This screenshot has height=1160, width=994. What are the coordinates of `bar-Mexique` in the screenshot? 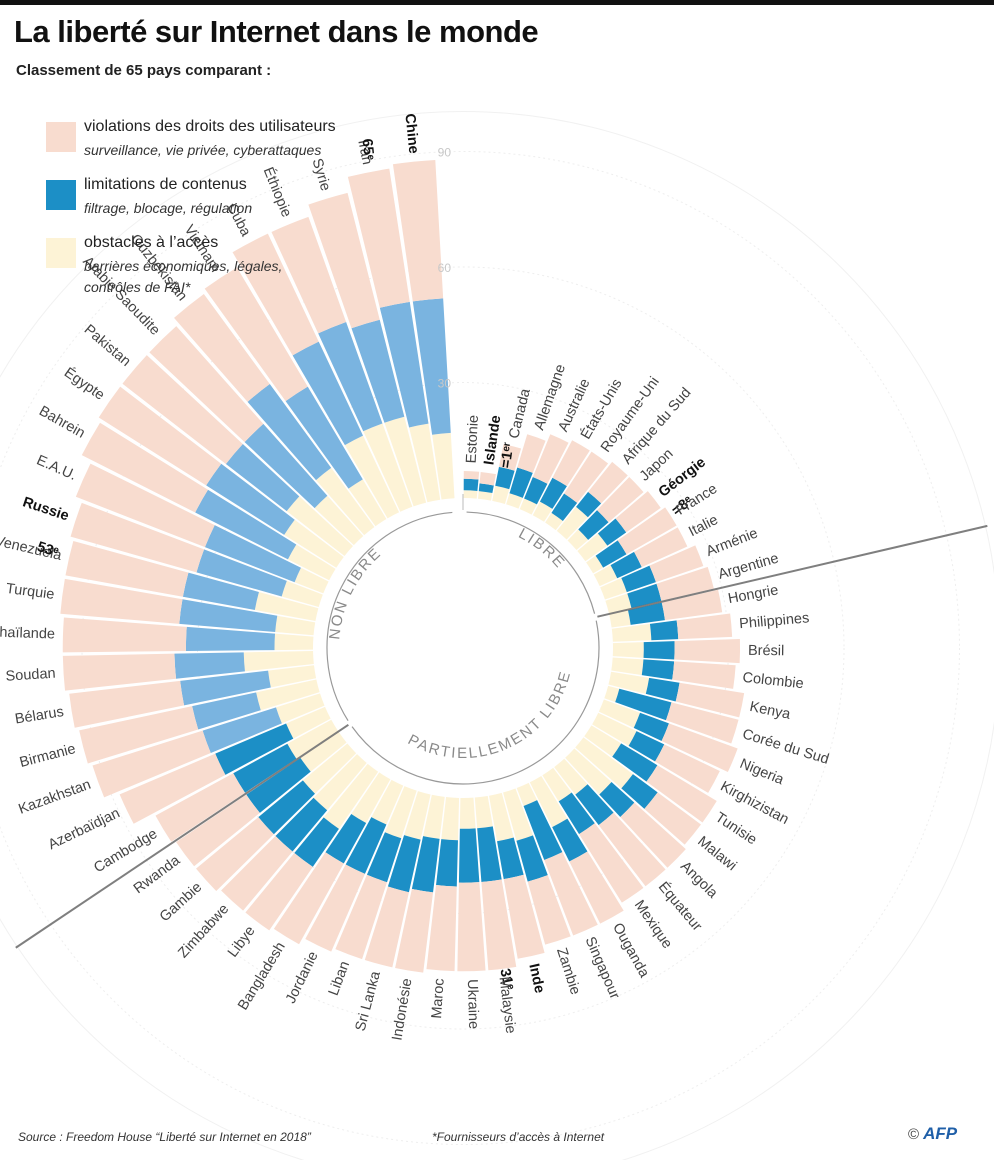 It's located at (593, 835).